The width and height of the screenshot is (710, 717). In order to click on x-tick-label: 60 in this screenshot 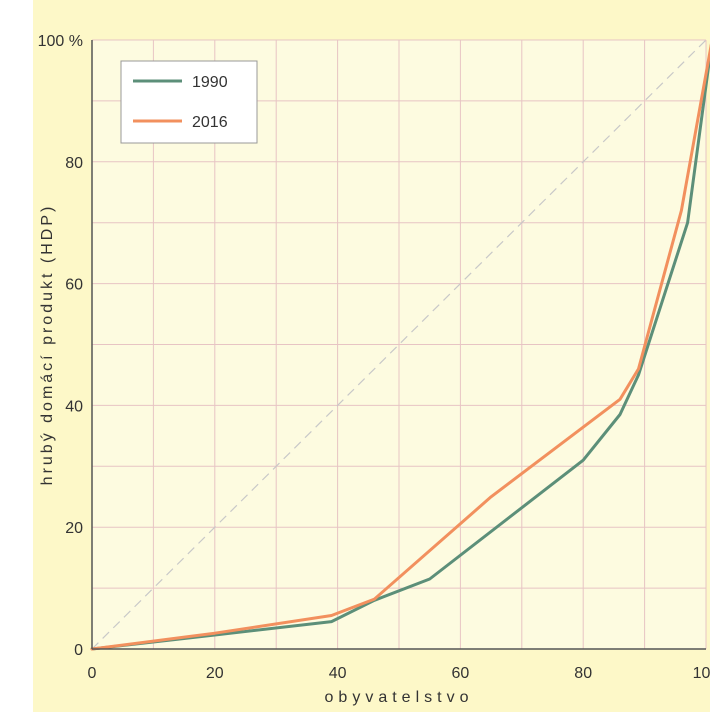, I will do `click(461, 673)`.